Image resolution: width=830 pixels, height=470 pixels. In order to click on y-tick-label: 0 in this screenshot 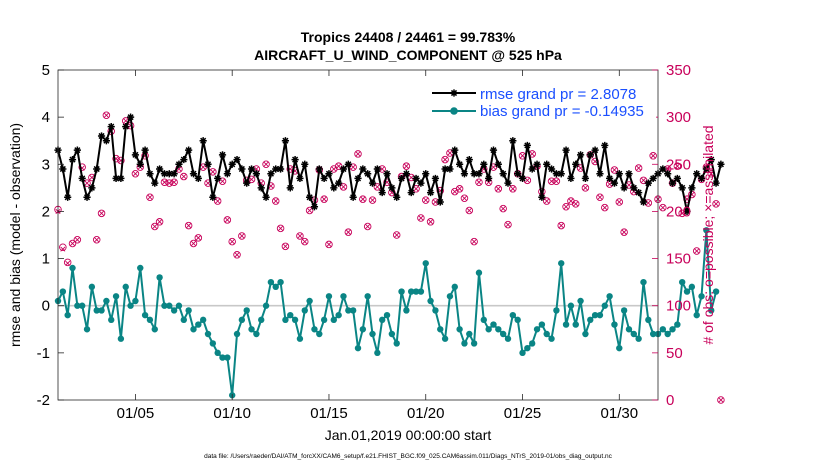, I will do `click(46, 306)`.